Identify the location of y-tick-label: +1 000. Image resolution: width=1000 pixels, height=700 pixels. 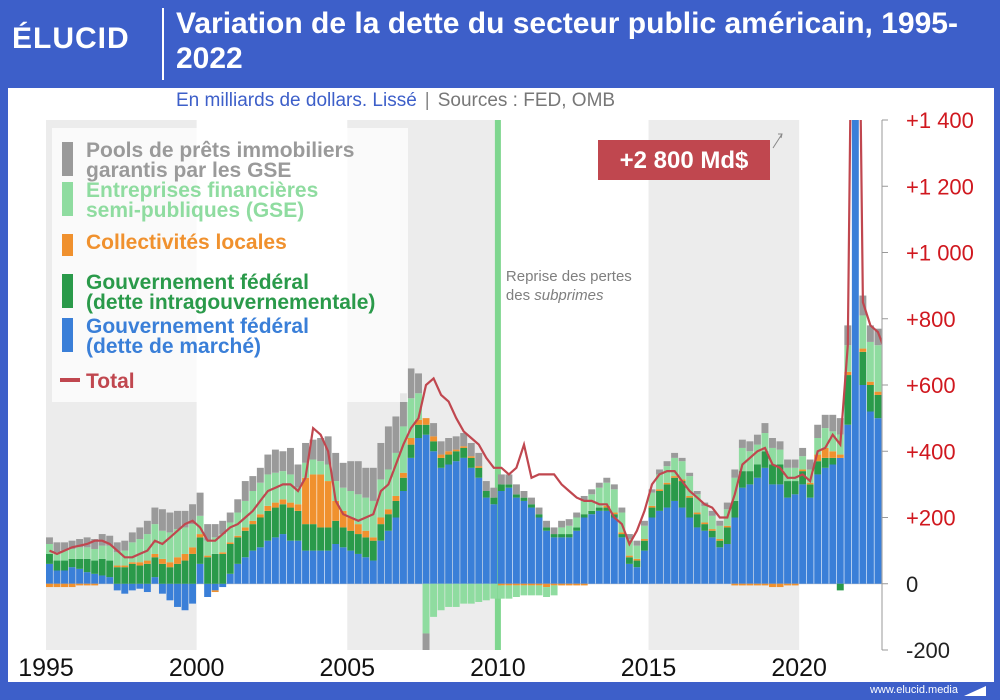
(940, 253).